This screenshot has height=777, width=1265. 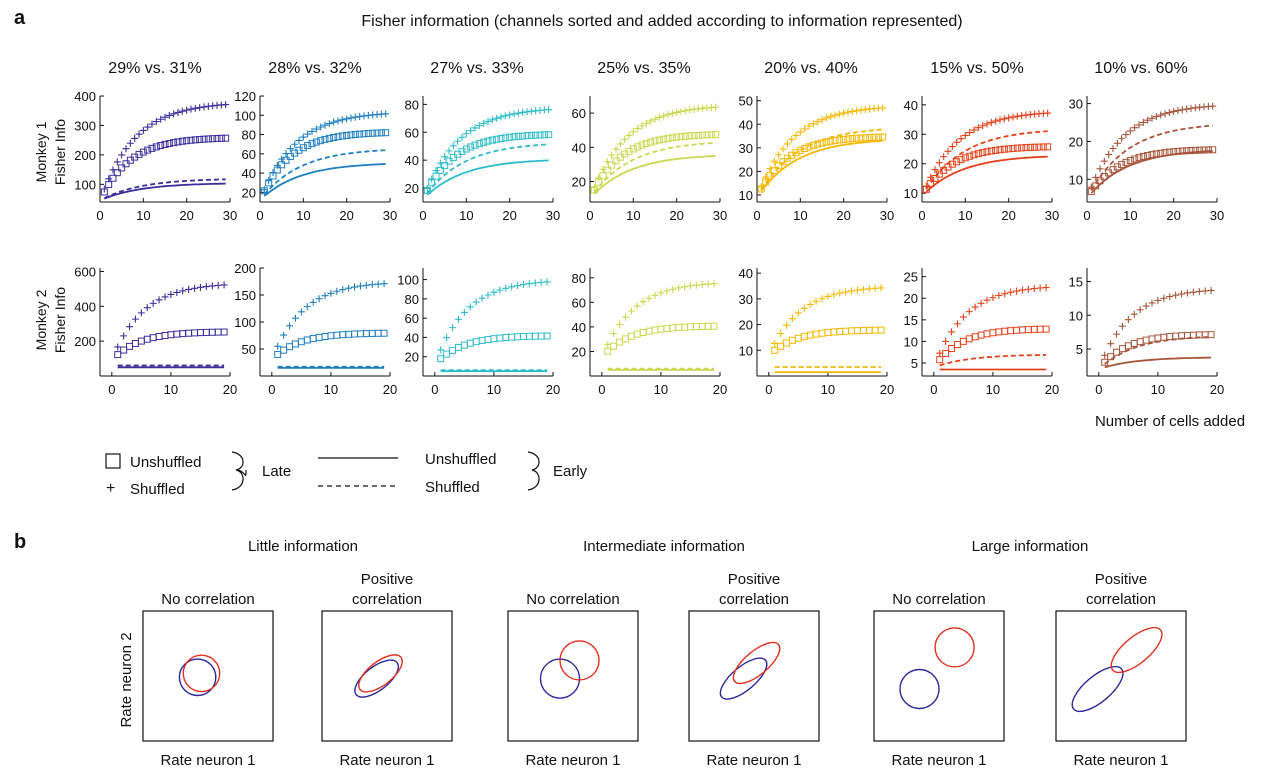 What do you see at coordinates (208, 680) in the screenshot?
I see `correlation-plot: No correlation Rate neuron 1` at bounding box center [208, 680].